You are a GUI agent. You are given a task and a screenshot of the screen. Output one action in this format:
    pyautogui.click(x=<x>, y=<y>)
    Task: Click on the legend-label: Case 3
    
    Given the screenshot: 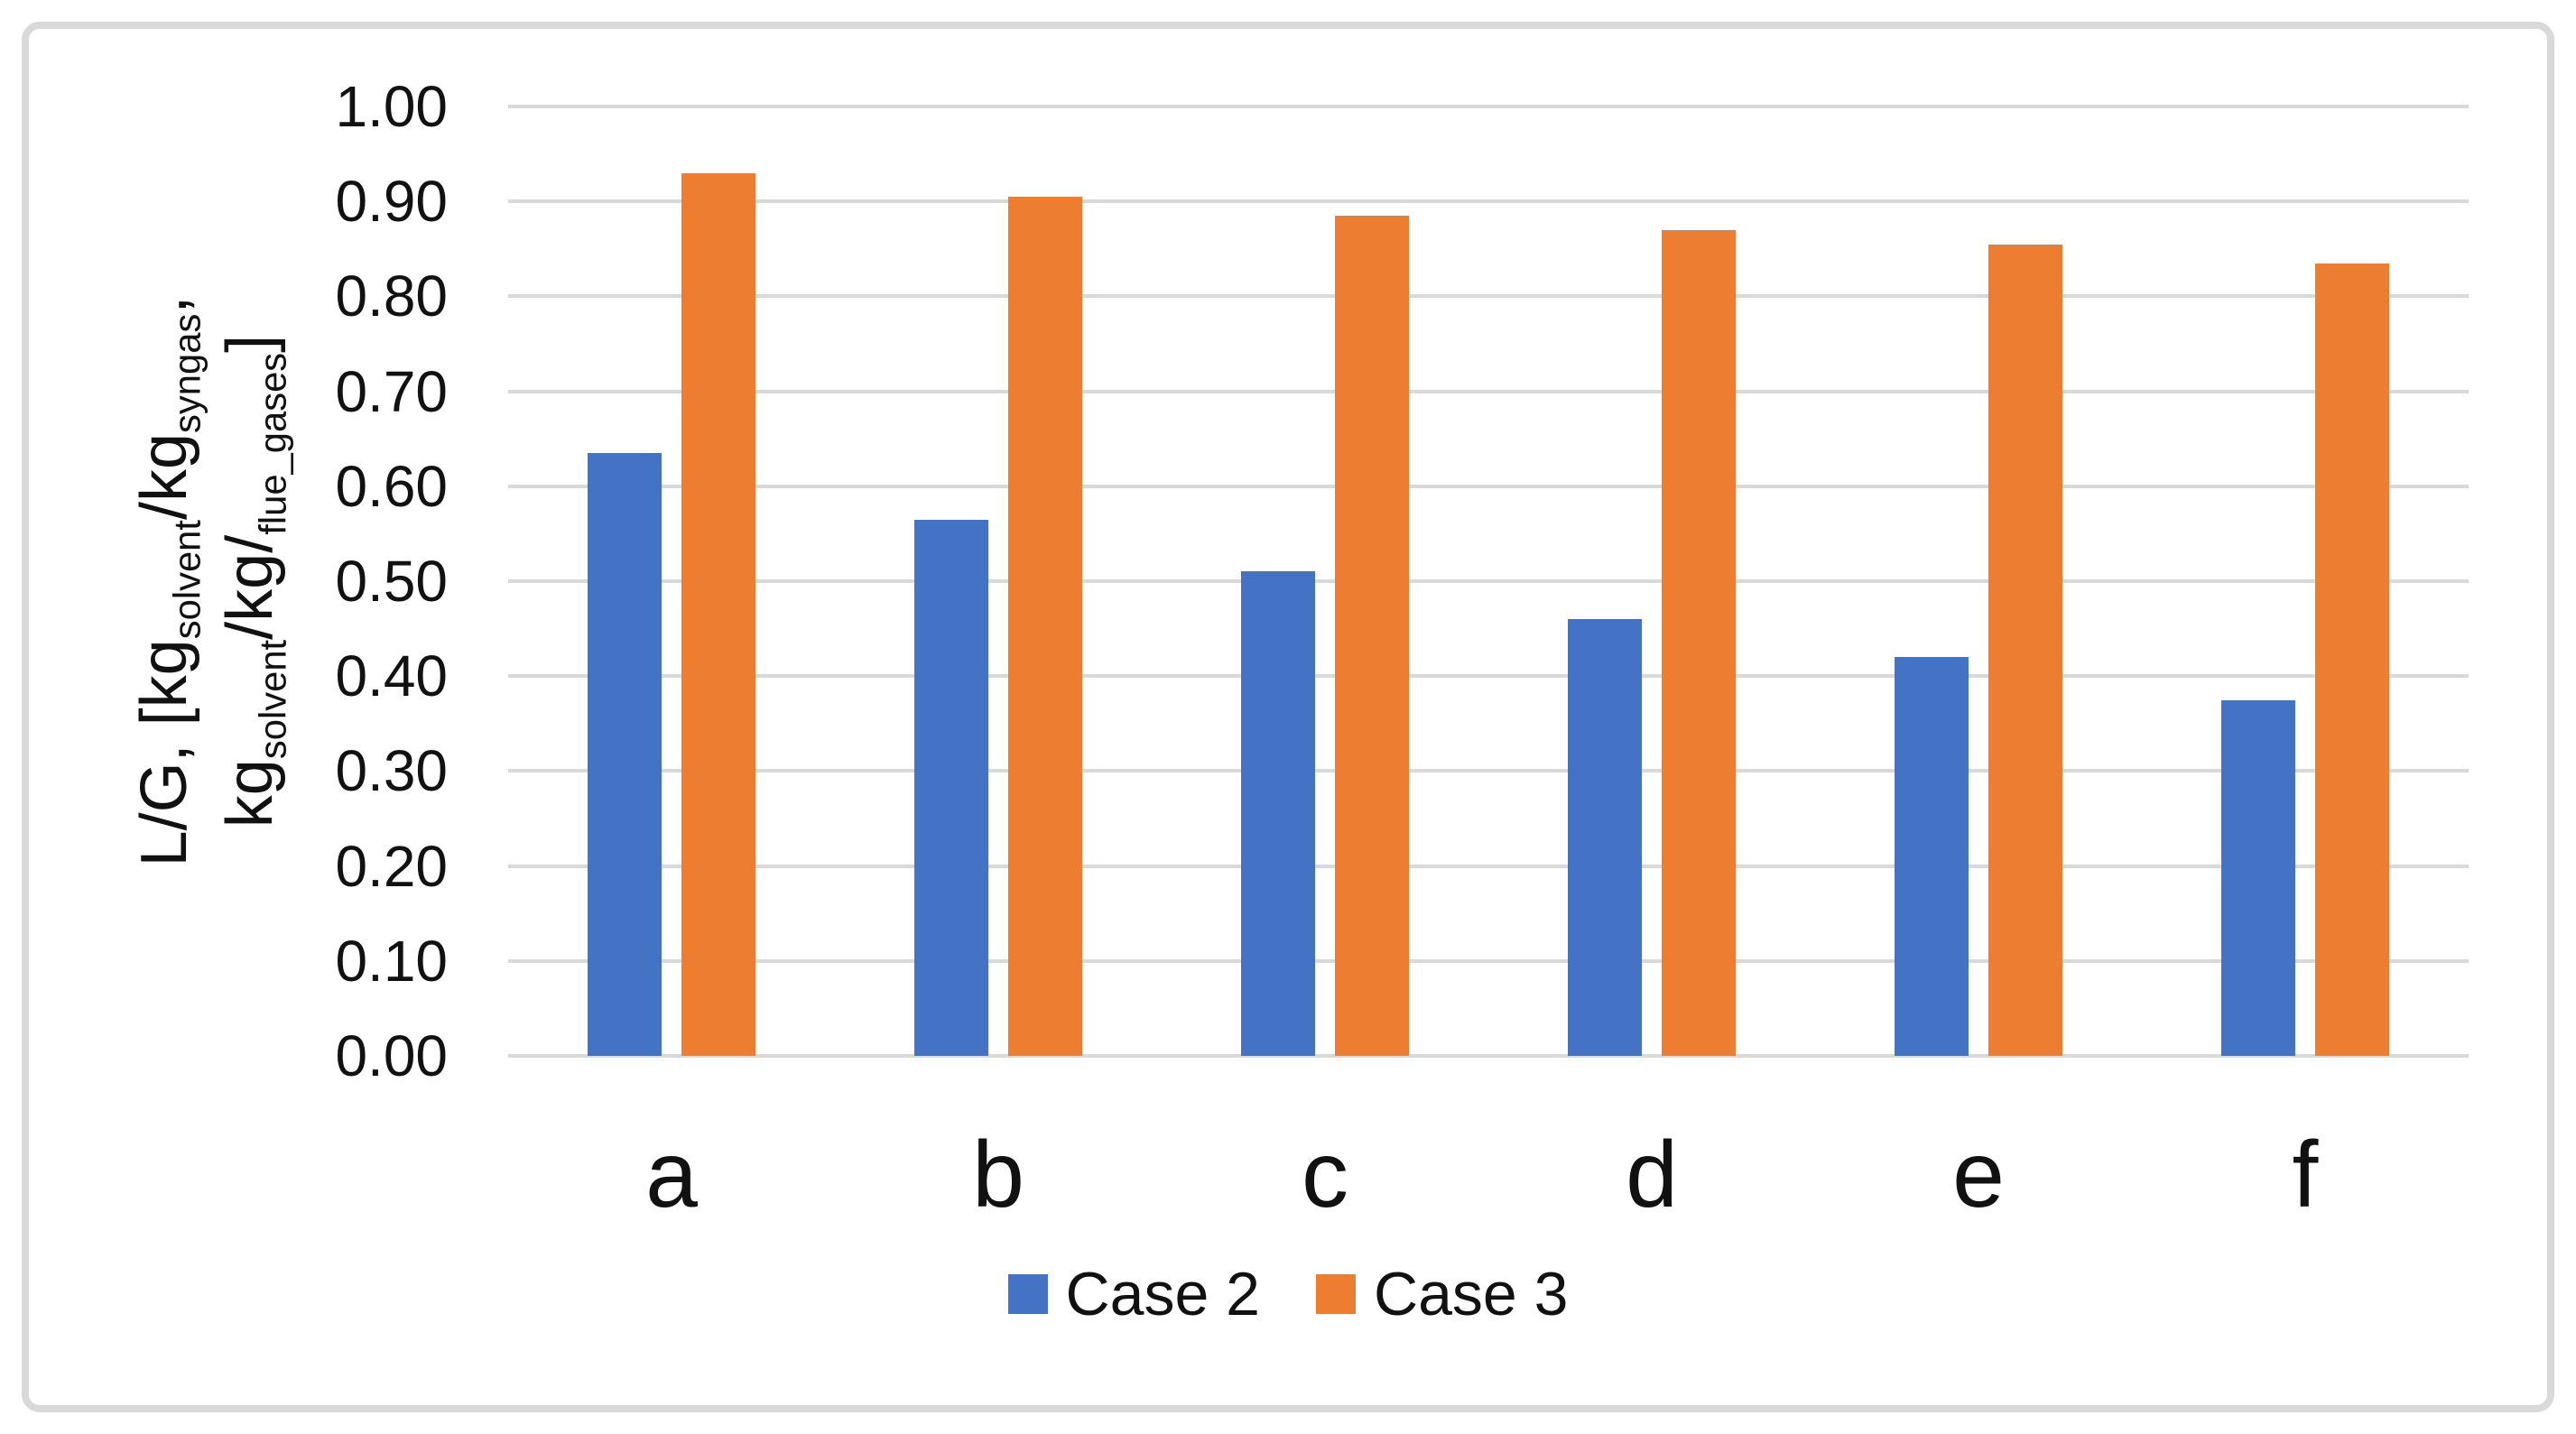 What is the action you would take?
    pyautogui.click(x=1472, y=1294)
    